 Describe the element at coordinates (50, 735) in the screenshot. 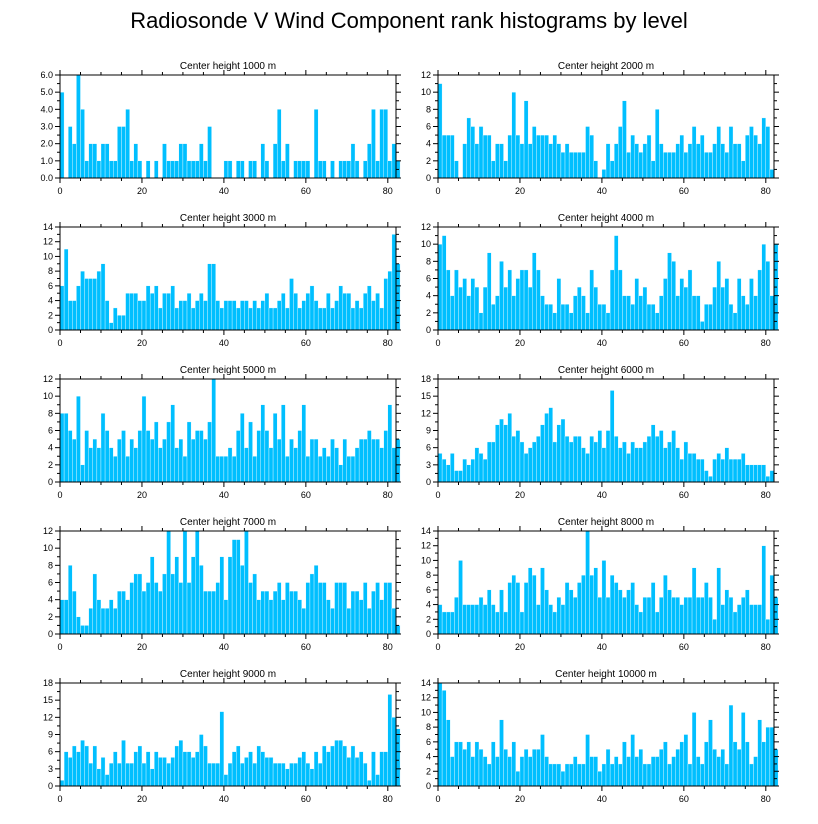

I see `y-tick-label: 9` at that location.